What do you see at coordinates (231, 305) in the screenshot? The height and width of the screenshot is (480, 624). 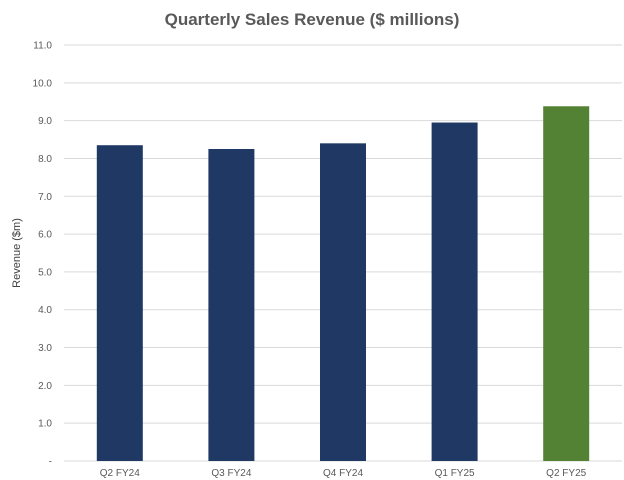 I see `bar-q3-fy24` at bounding box center [231, 305].